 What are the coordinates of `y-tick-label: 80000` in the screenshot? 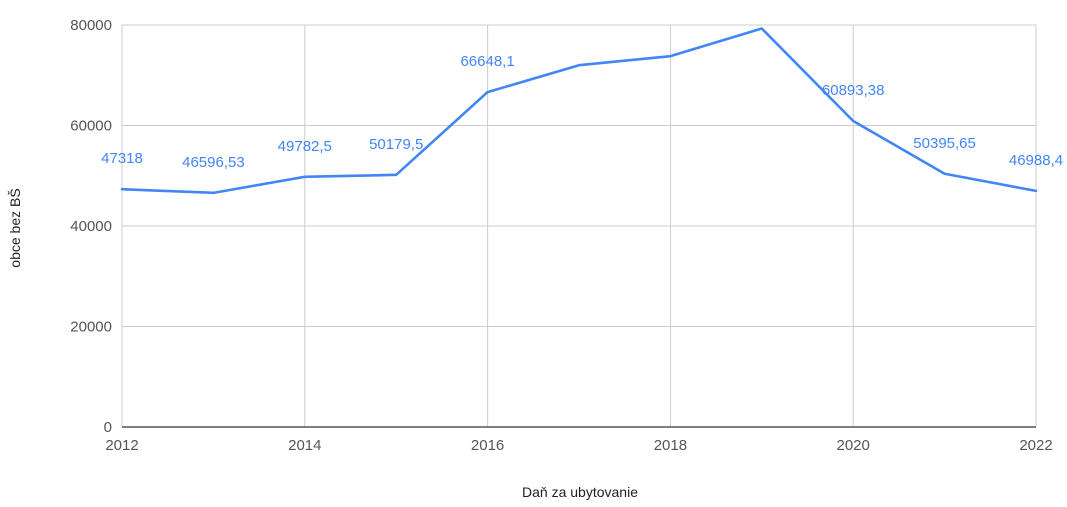 It's located at (91, 25).